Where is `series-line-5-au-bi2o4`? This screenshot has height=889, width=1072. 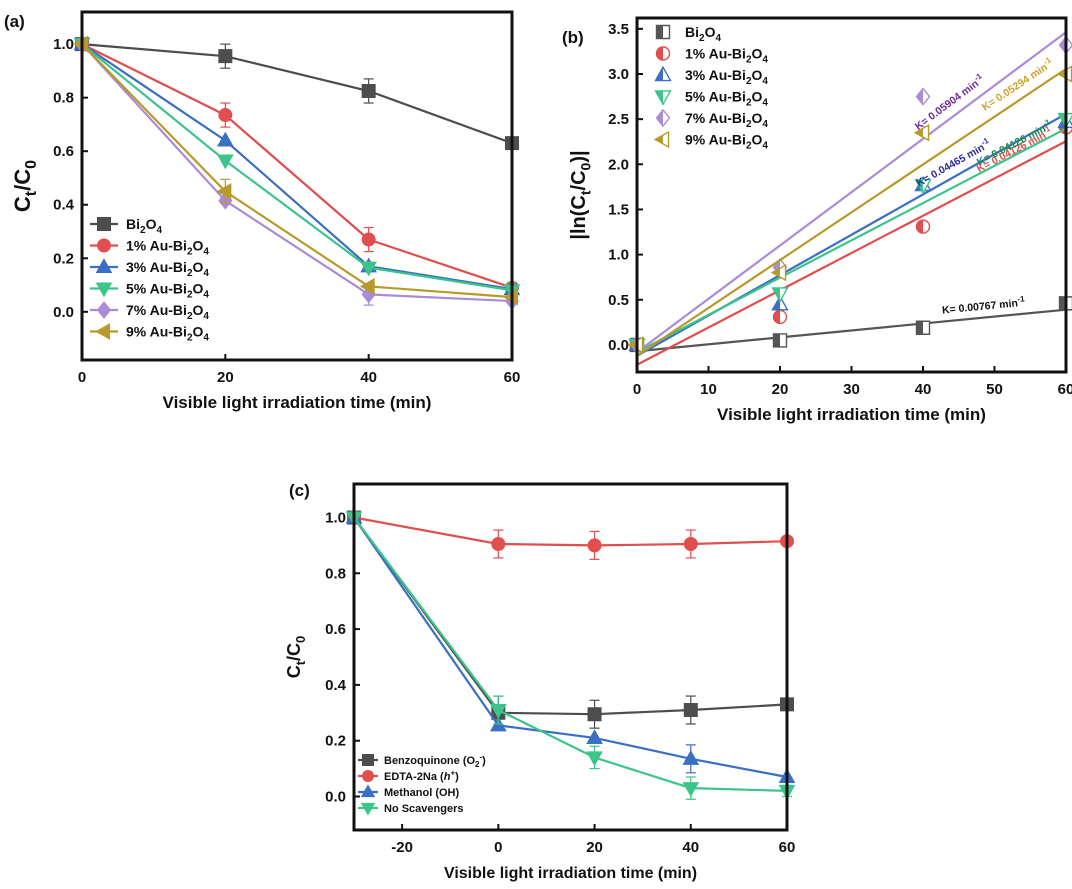 series-line-5-au-bi2o4 is located at coordinates (297, 167).